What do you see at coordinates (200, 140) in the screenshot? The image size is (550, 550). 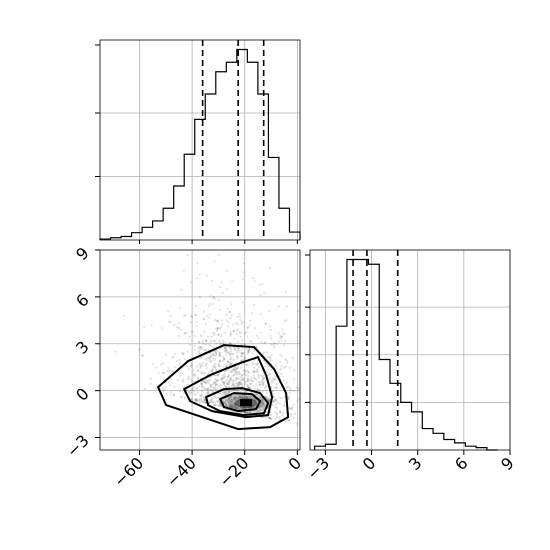 I see `top-grid` at bounding box center [200, 140].